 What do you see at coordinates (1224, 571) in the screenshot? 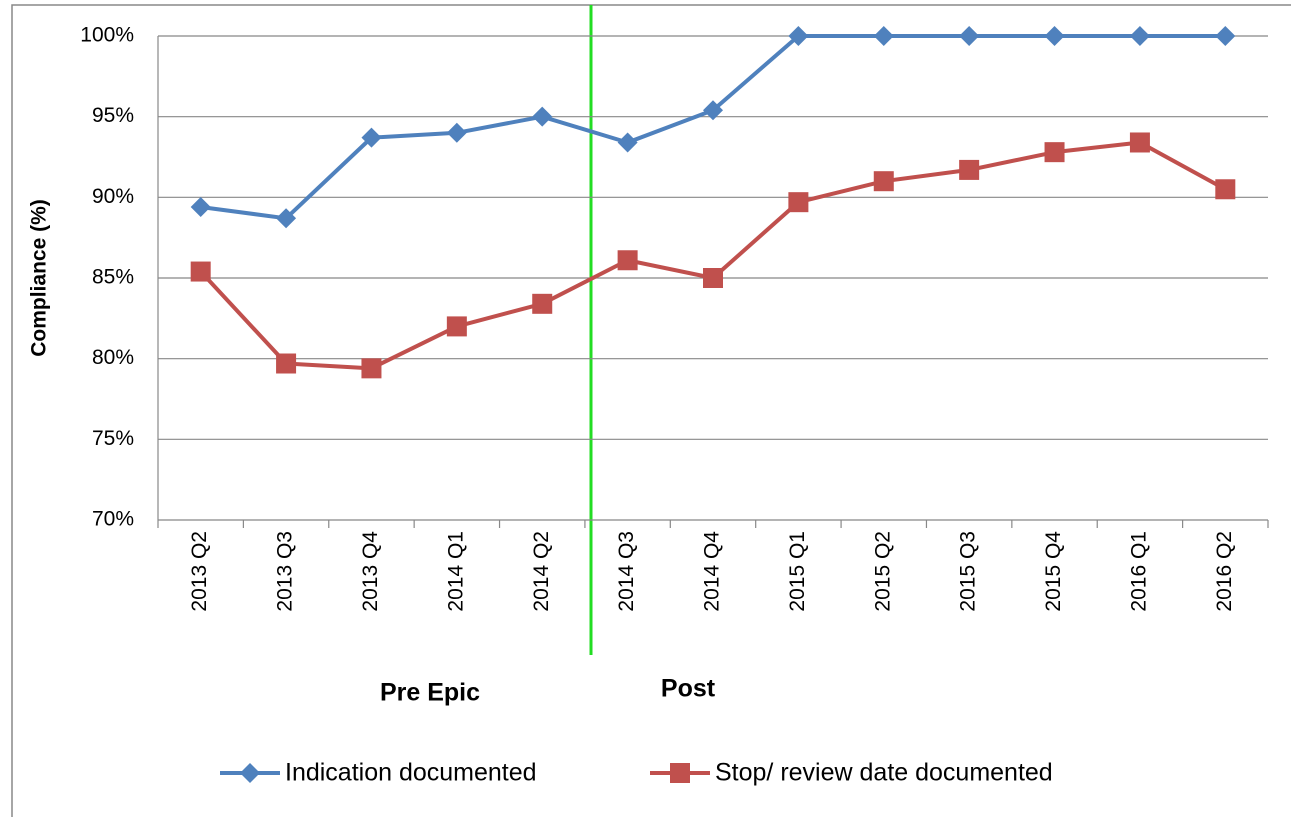
I see `x-tick-label: 2016 Q2` at bounding box center [1224, 571].